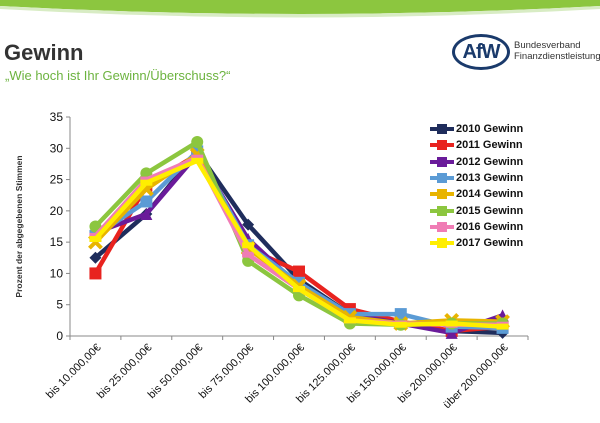 The width and height of the screenshot is (600, 423). I want to click on y-tick-label: 35, so click(57, 117).